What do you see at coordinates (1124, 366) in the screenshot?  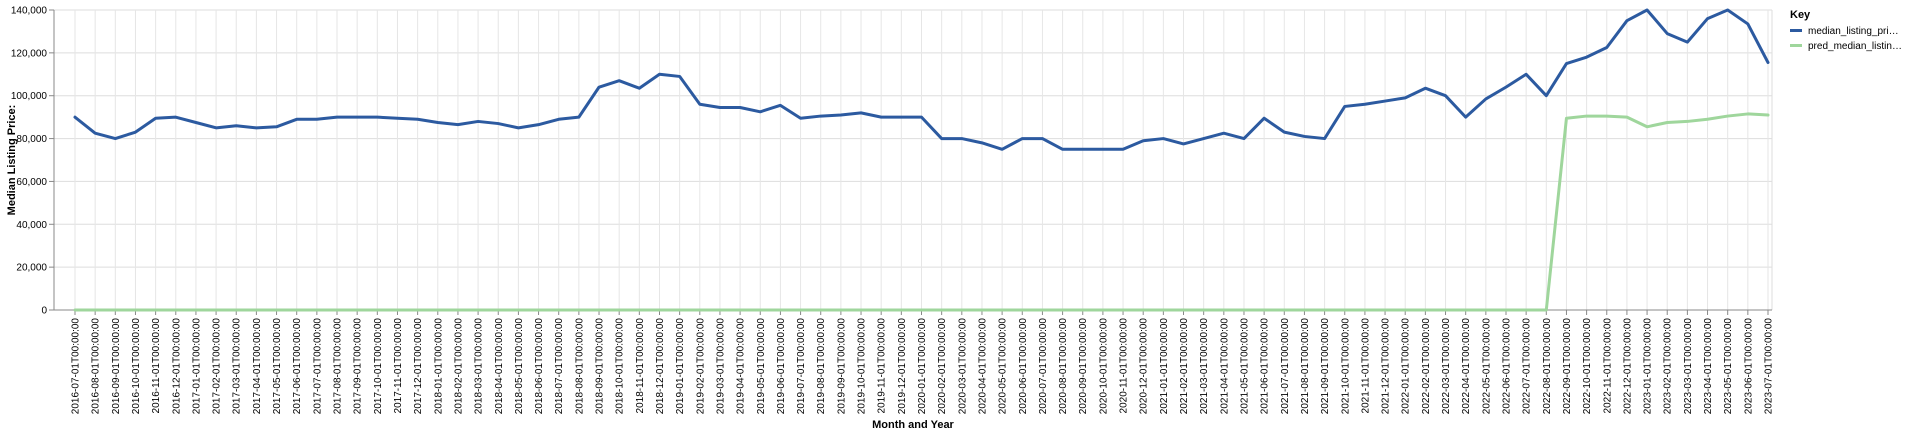 I see `x-tick-label: 2020-11-01T00:00:00` at bounding box center [1124, 366].